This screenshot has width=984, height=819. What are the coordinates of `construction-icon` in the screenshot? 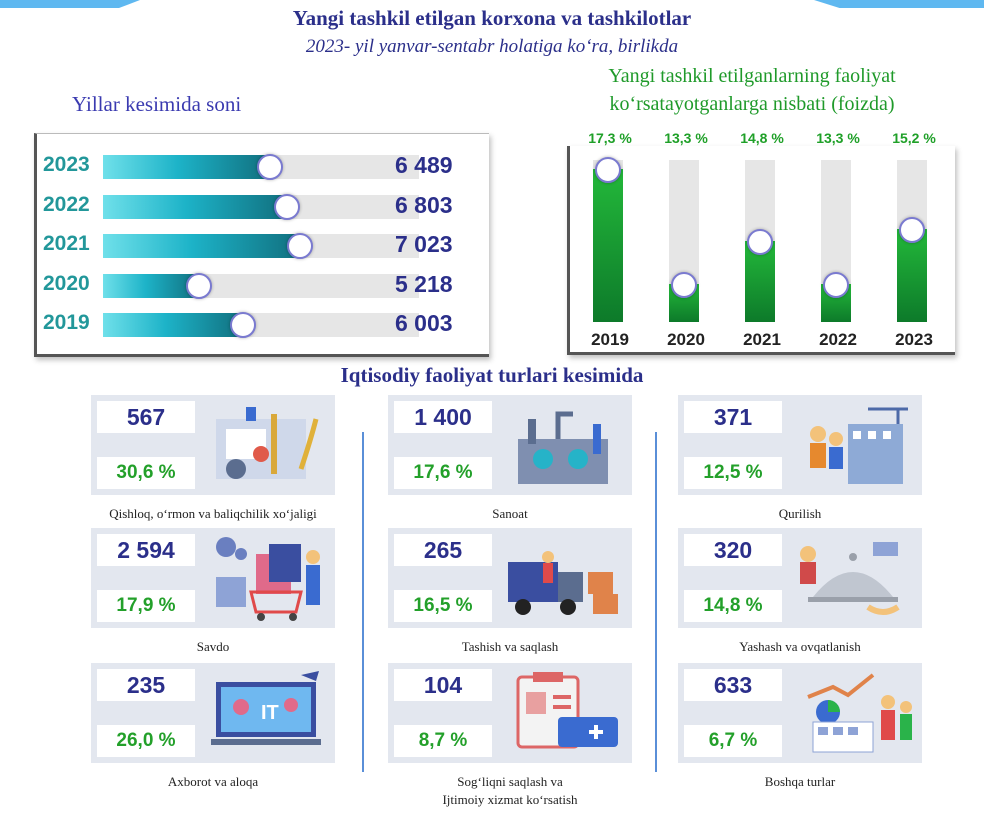 It's located at (853, 445).